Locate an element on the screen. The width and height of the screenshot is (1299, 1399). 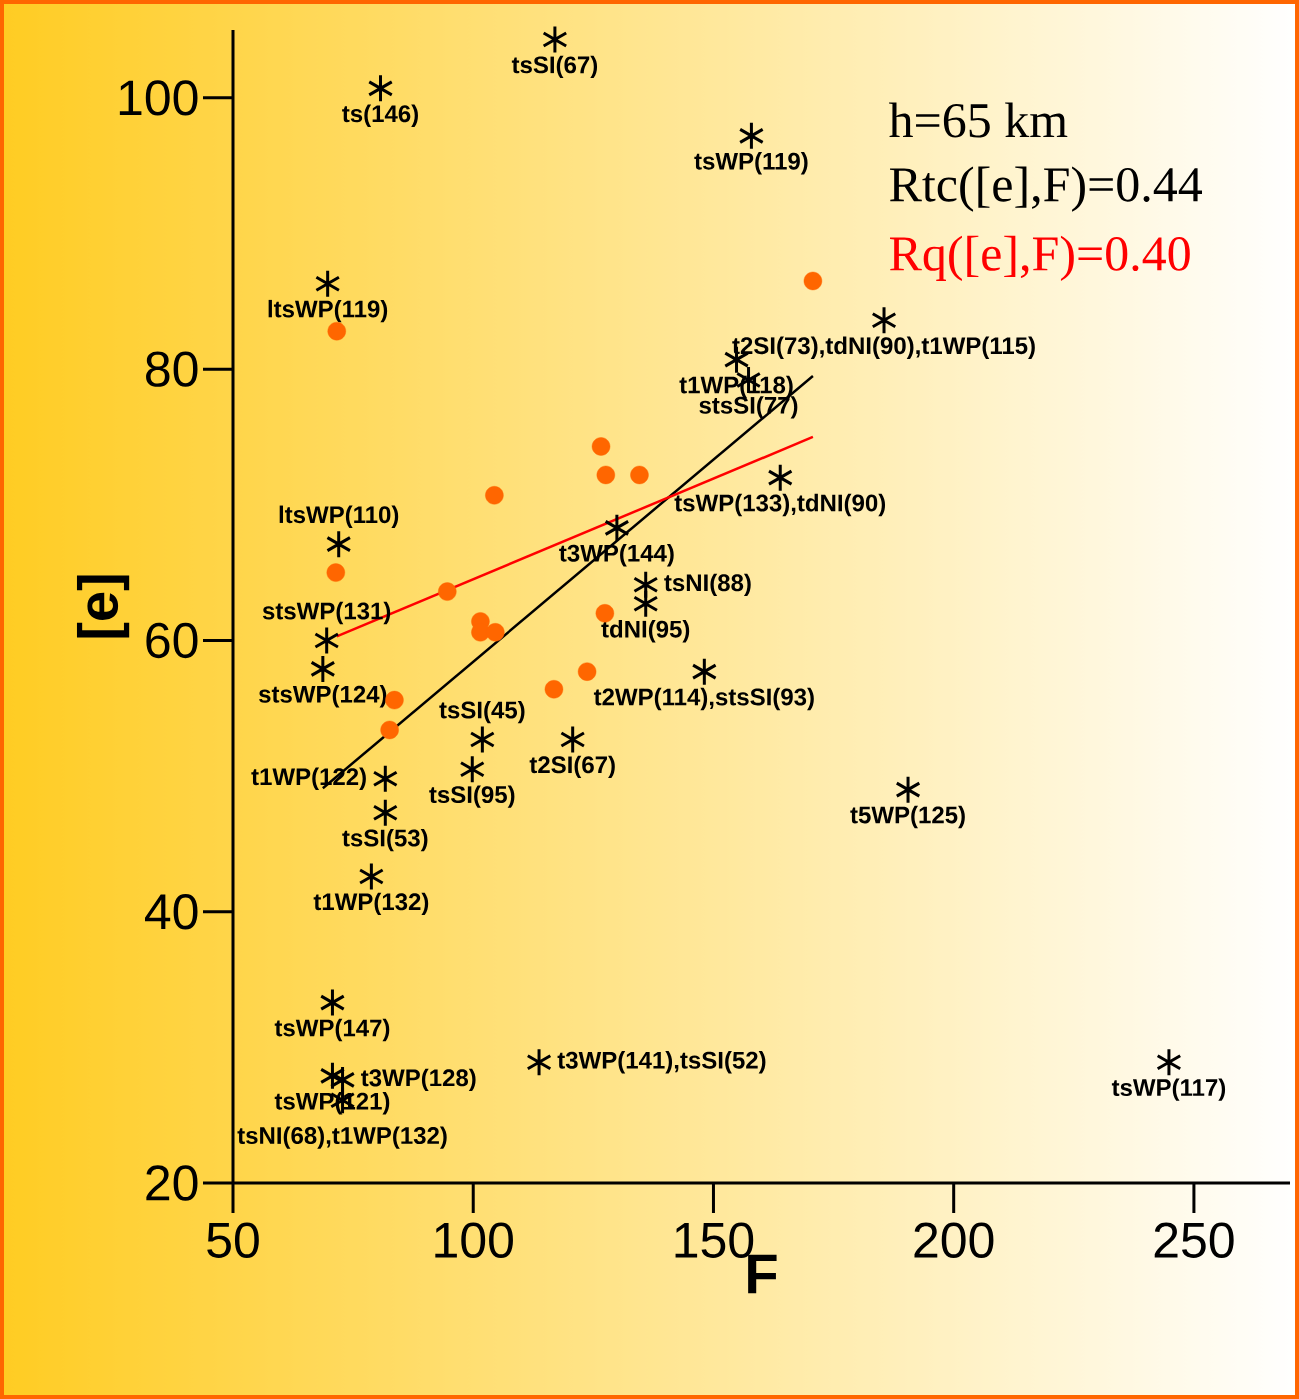
x-tick-label: 200 is located at coordinates (954, 1240).